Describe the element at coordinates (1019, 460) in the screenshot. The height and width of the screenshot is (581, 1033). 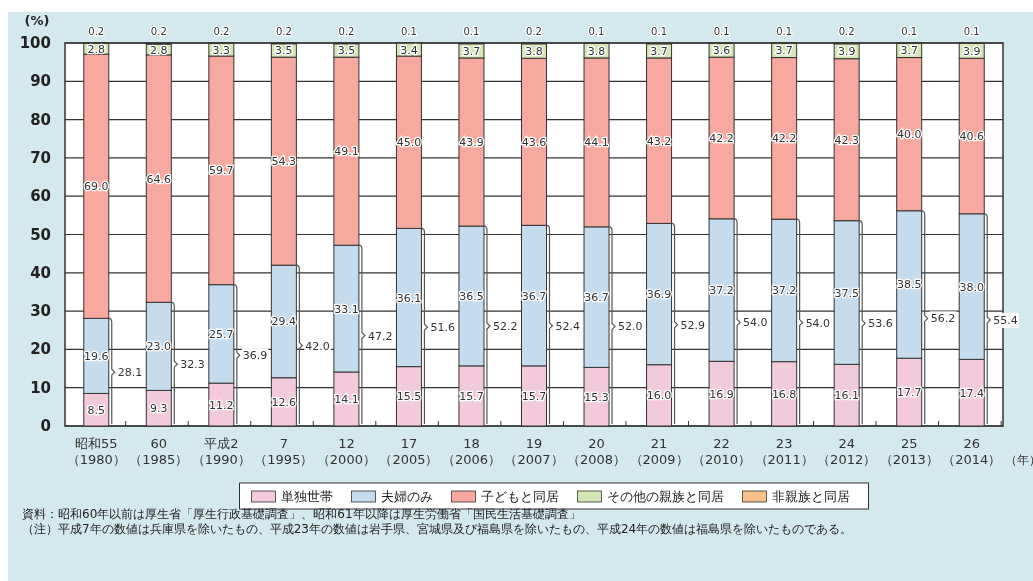
I see `x-axis-title: （年）` at that location.